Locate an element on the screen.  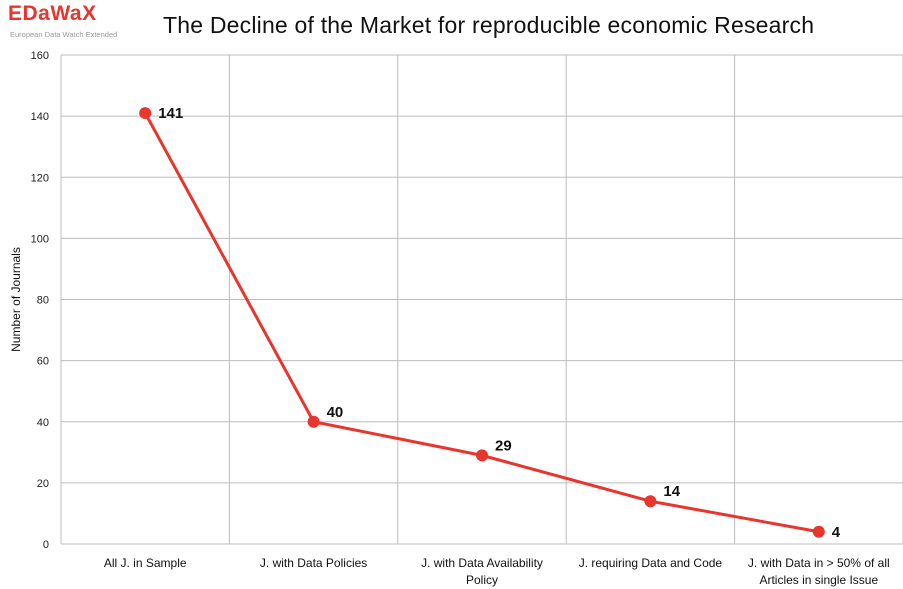
x-tick-label: J. with Data Policies is located at coordinates (313, 563).